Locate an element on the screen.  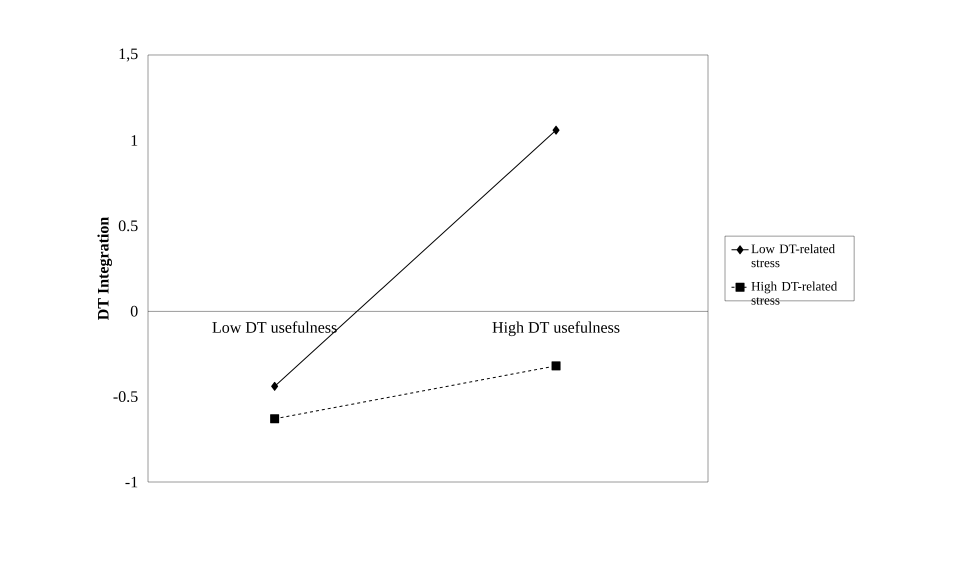
x-tick-label: Low DT usefulness is located at coordinates (274, 327).